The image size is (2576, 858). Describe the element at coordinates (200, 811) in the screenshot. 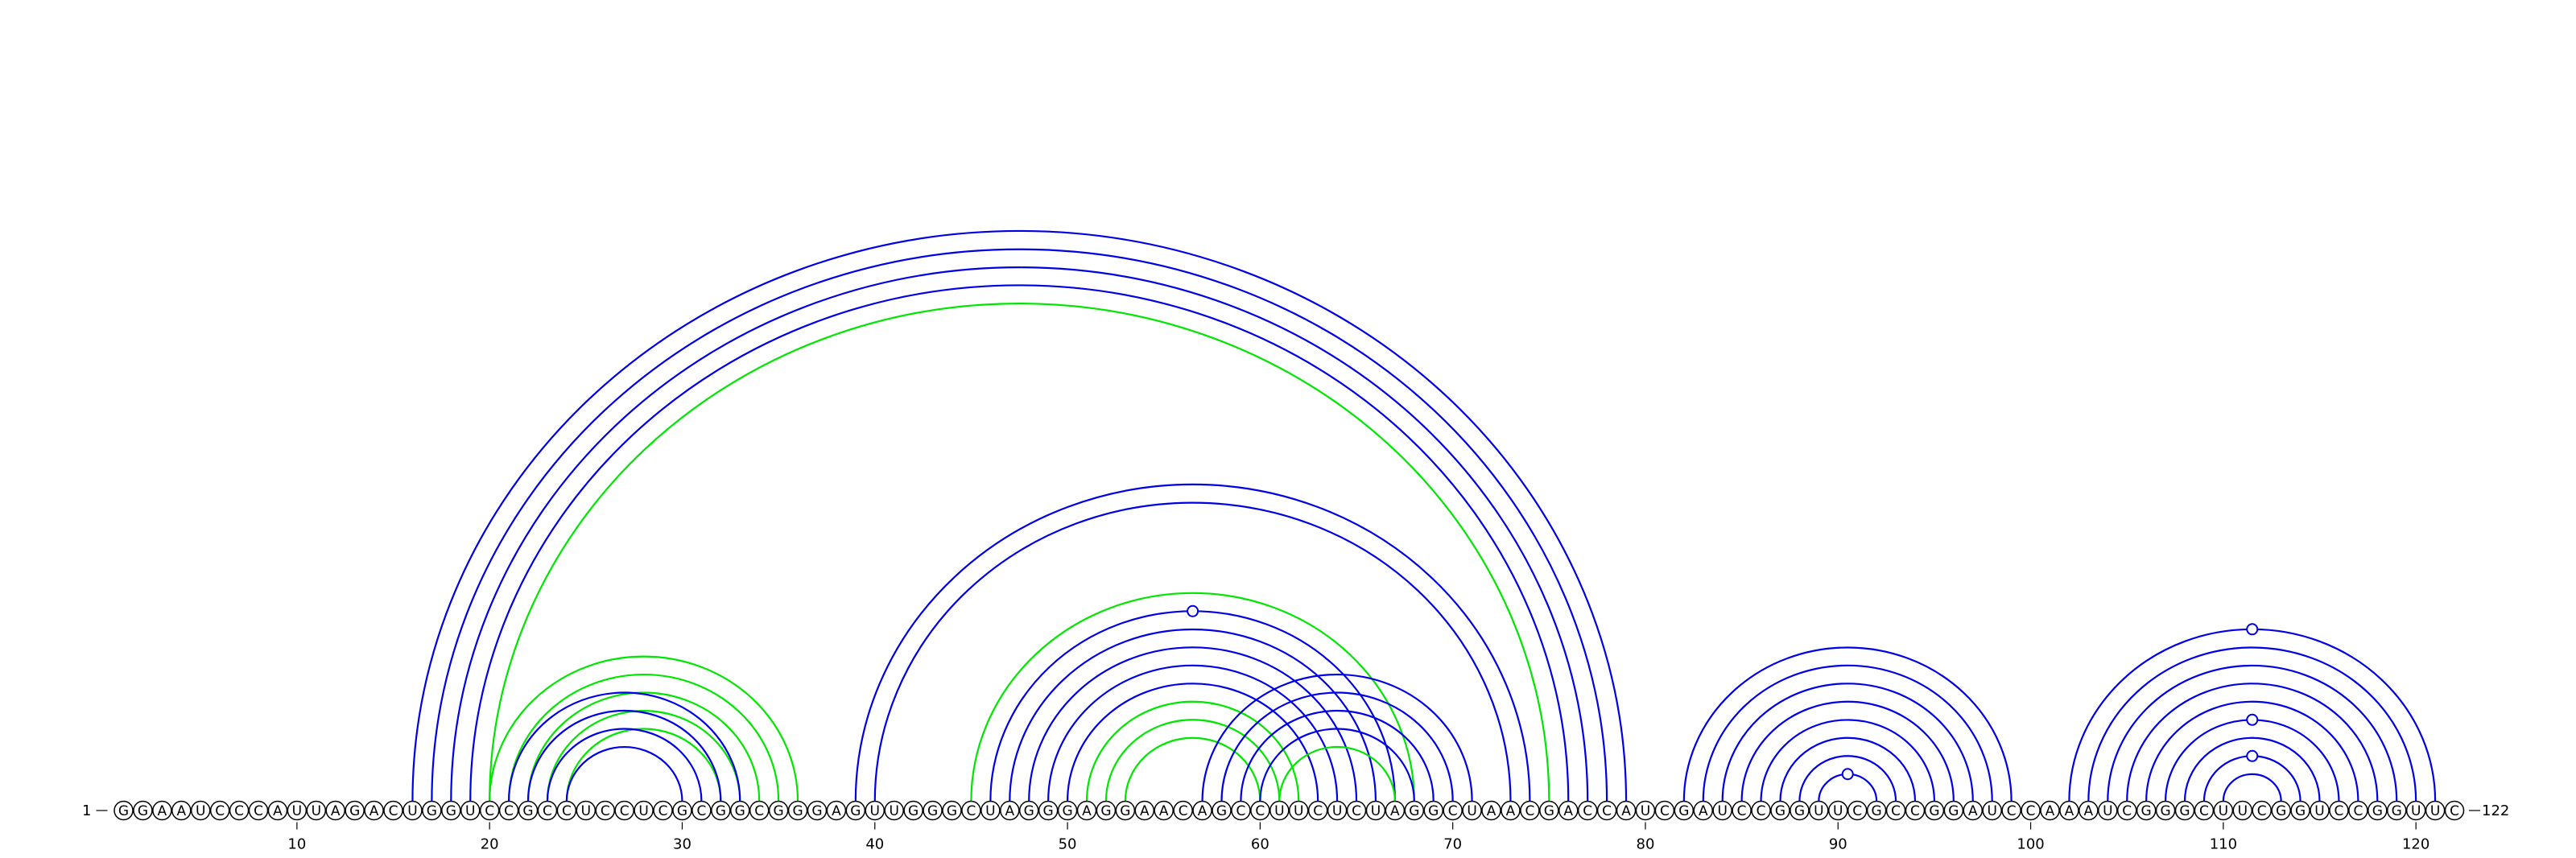

I see `nucleotide-5: U` at that location.